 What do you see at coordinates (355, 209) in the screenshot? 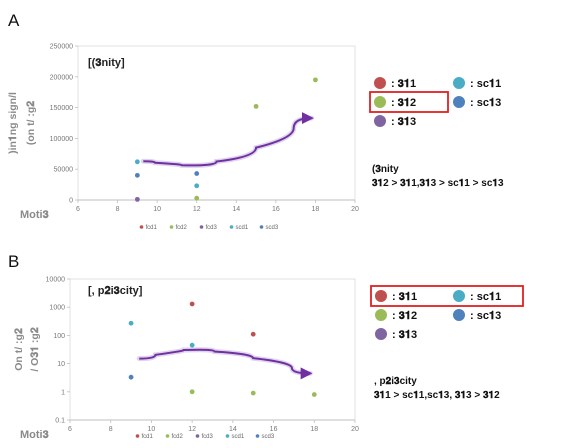
I see `x-tick-label: 20` at bounding box center [355, 209].